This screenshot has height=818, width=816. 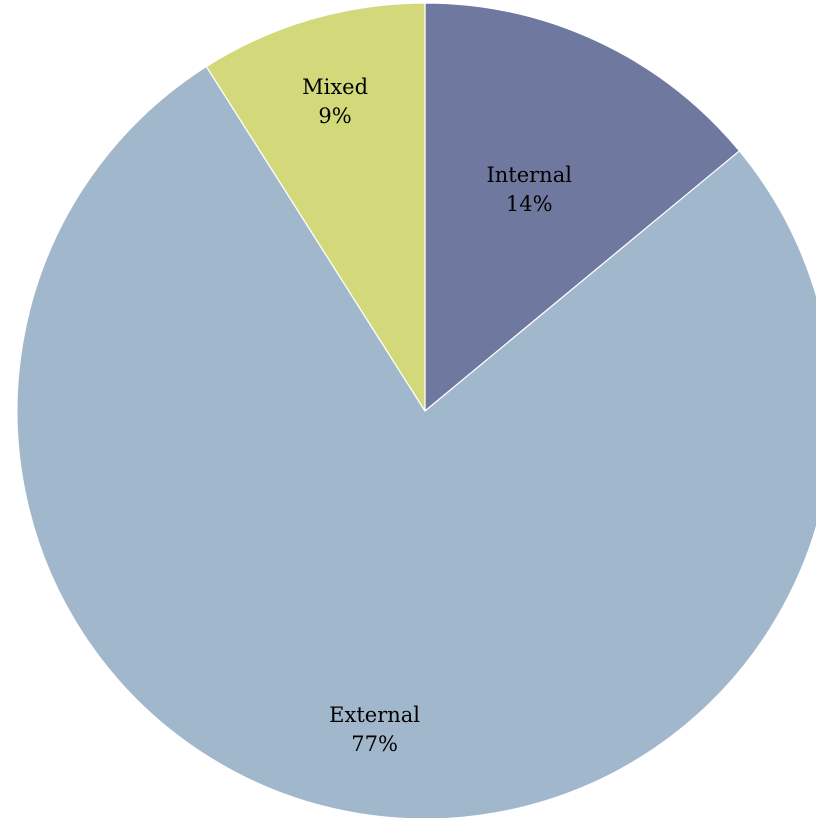 What do you see at coordinates (334, 116) in the screenshot?
I see `slice-value-mixed: 9%` at bounding box center [334, 116].